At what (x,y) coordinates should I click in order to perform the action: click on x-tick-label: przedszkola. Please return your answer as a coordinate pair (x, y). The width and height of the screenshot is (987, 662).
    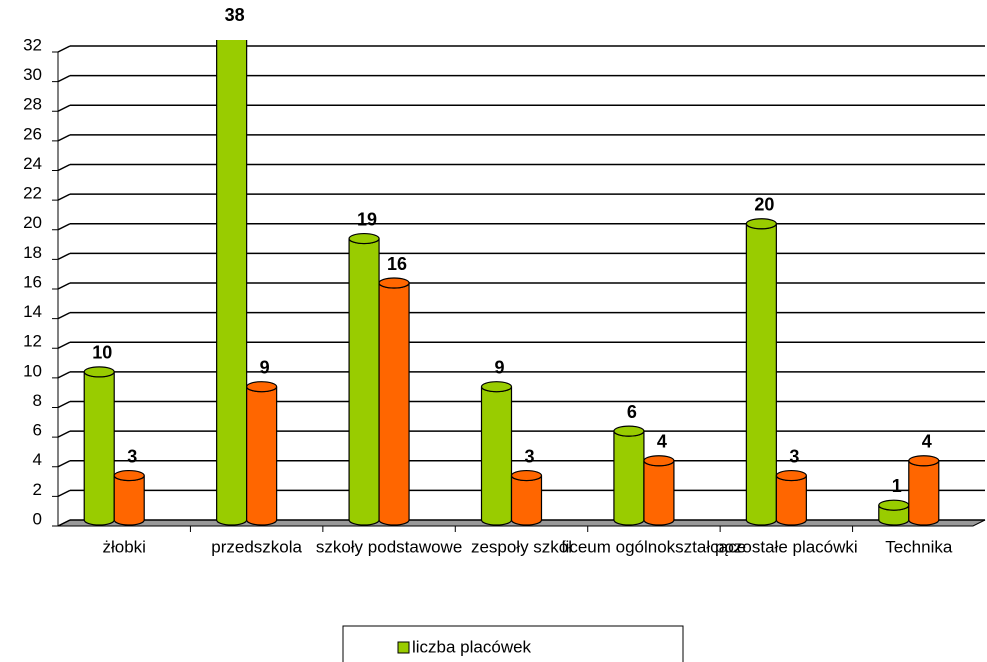
    Looking at the image, I should click on (256, 546).